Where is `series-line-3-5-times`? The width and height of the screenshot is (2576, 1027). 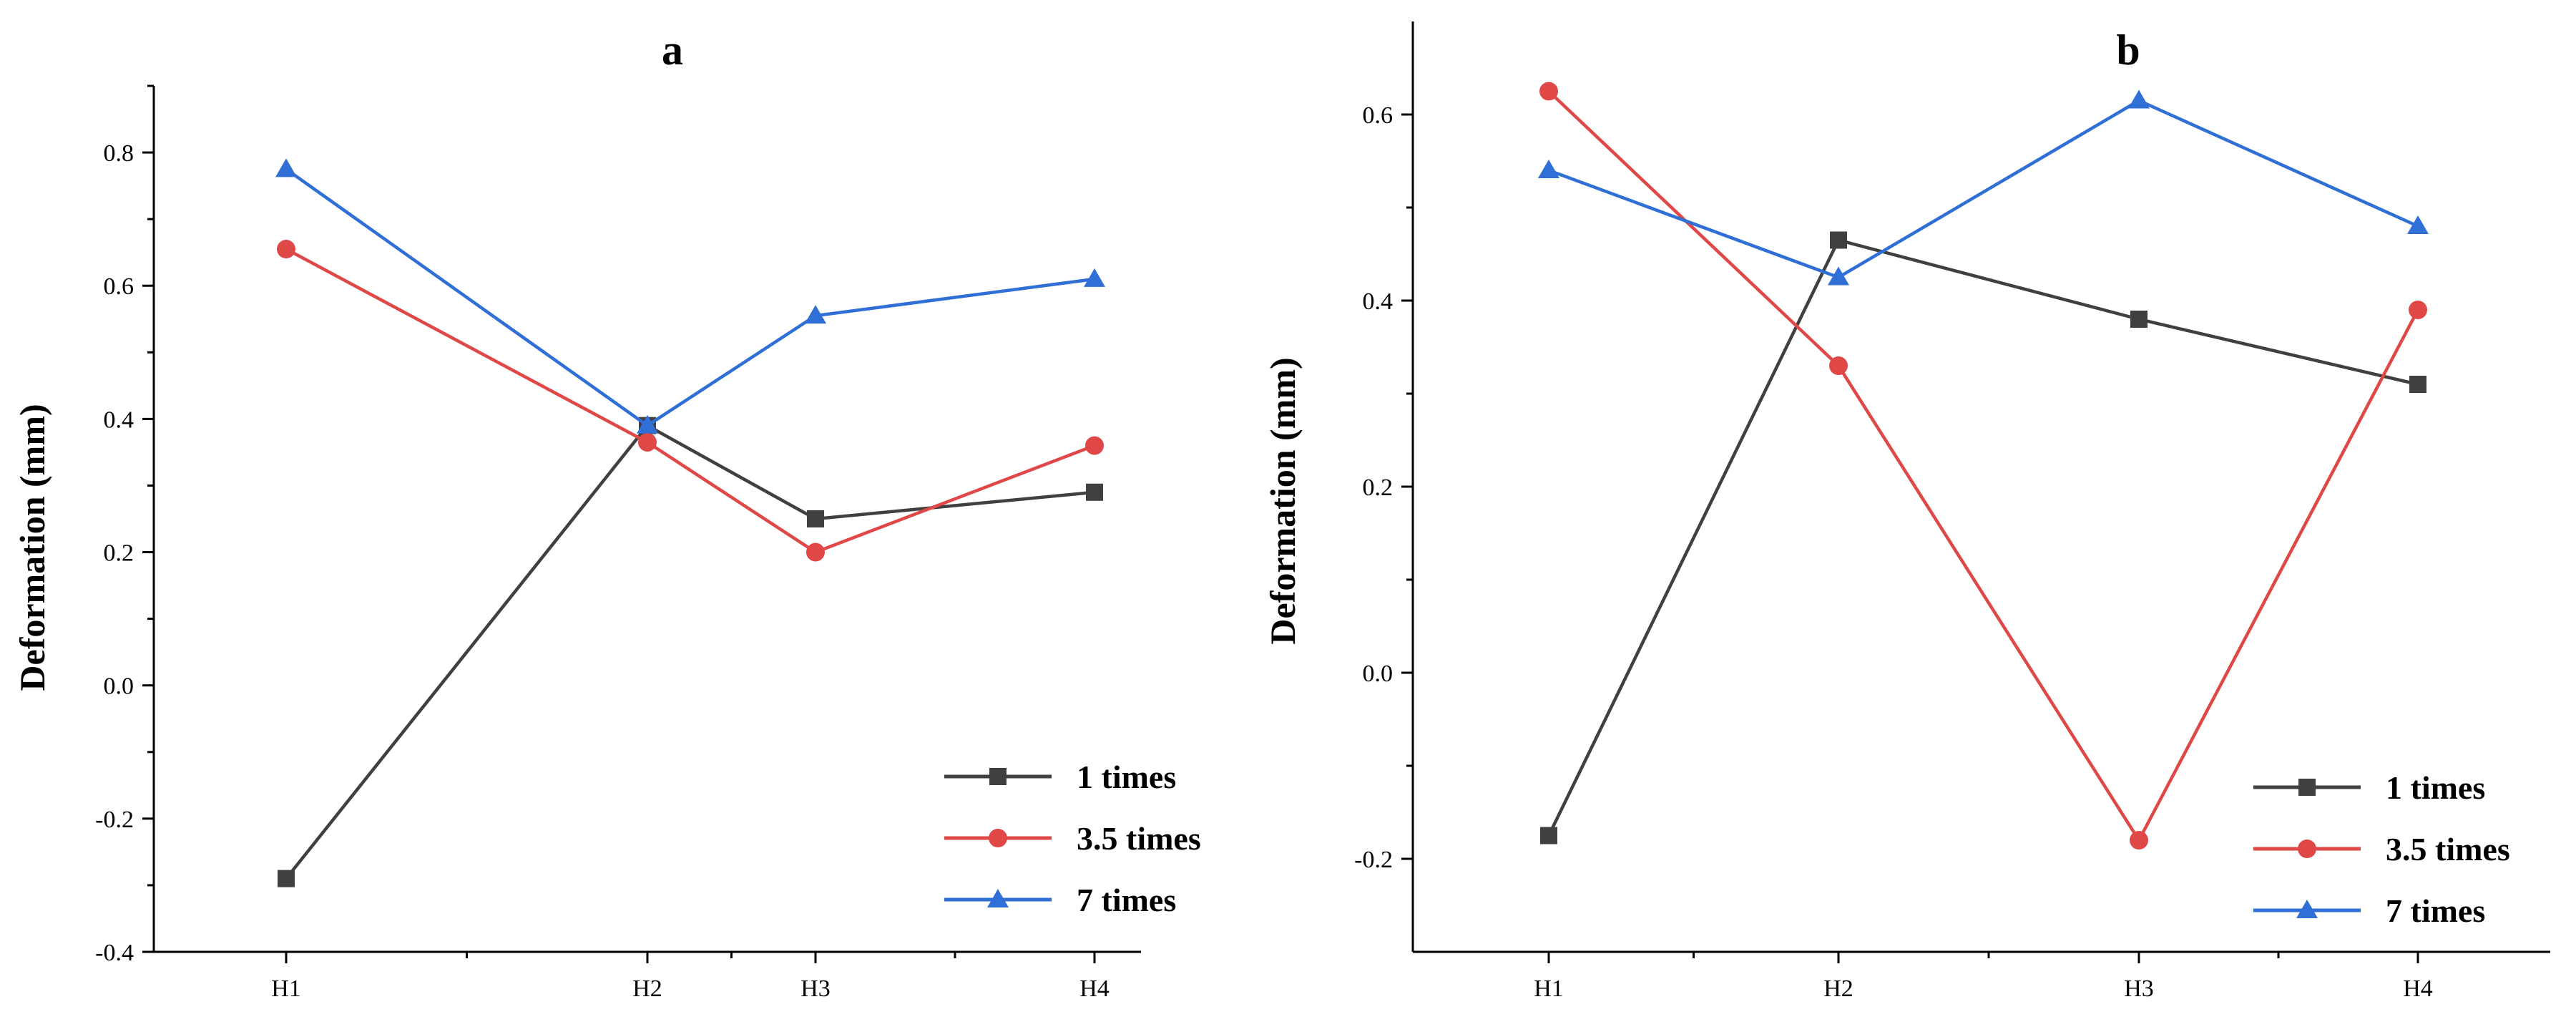 series-line-3-5-times is located at coordinates (690, 402).